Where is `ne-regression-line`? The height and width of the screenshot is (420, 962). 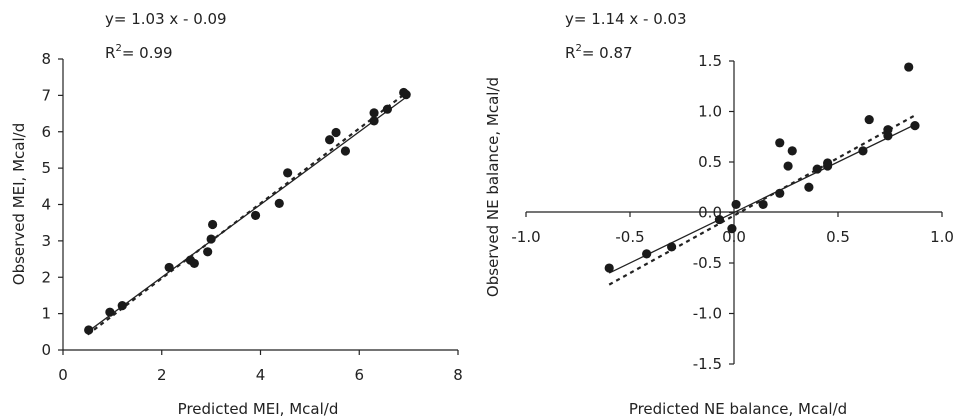
ne-regression-line is located at coordinates (762, 200).